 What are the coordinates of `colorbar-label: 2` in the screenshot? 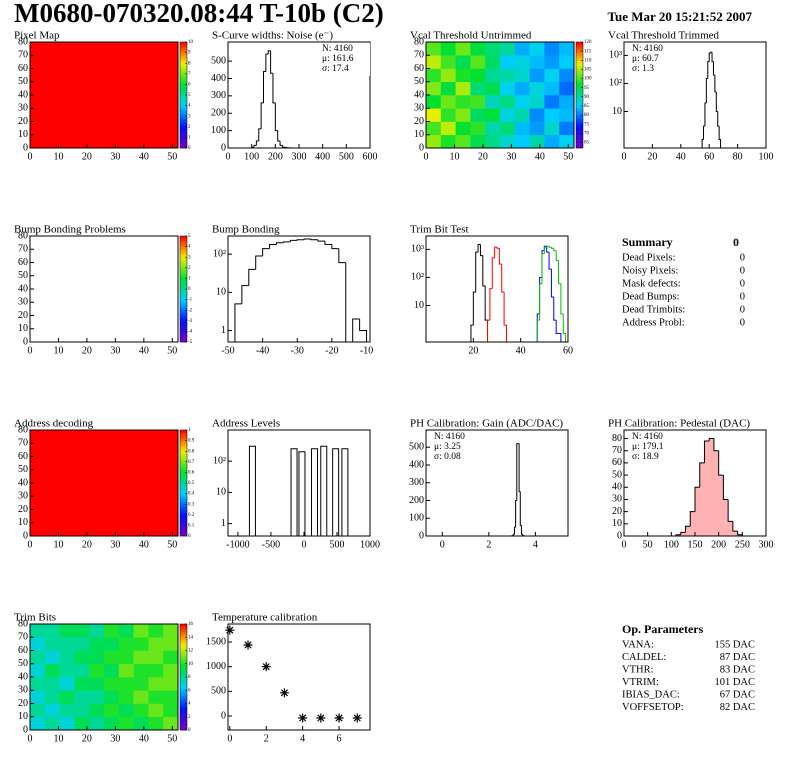 It's located at (189, 268).